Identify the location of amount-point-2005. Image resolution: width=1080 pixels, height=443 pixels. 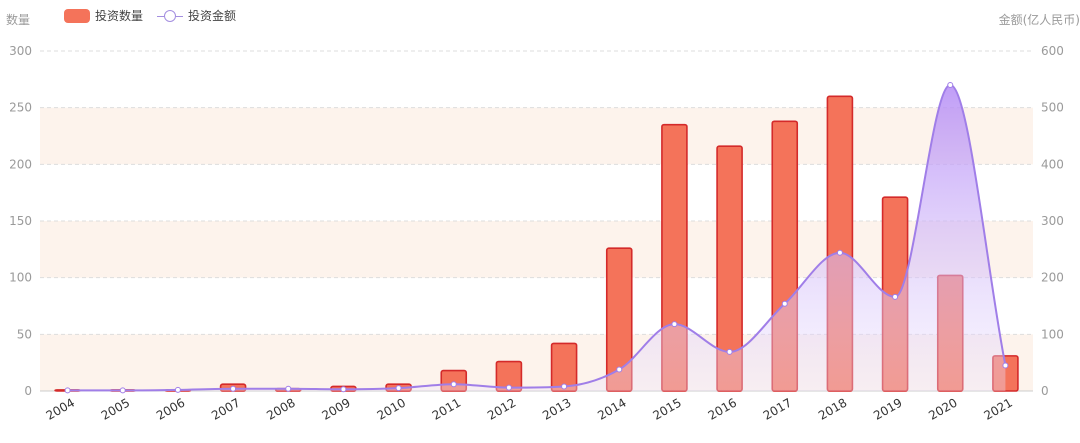
(122, 390).